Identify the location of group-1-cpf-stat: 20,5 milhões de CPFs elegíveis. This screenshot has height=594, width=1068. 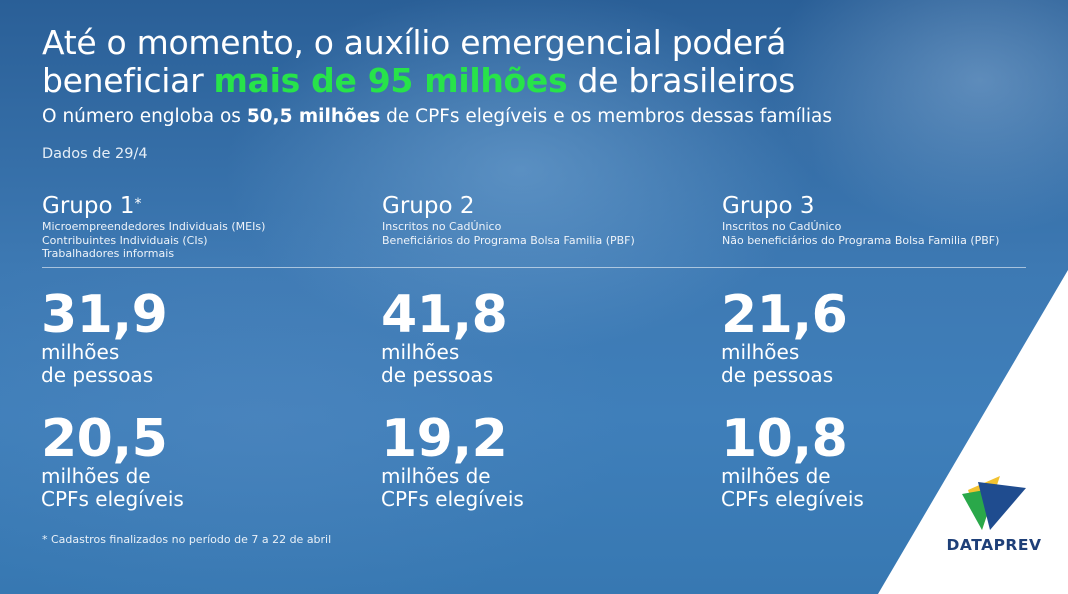
(191, 462).